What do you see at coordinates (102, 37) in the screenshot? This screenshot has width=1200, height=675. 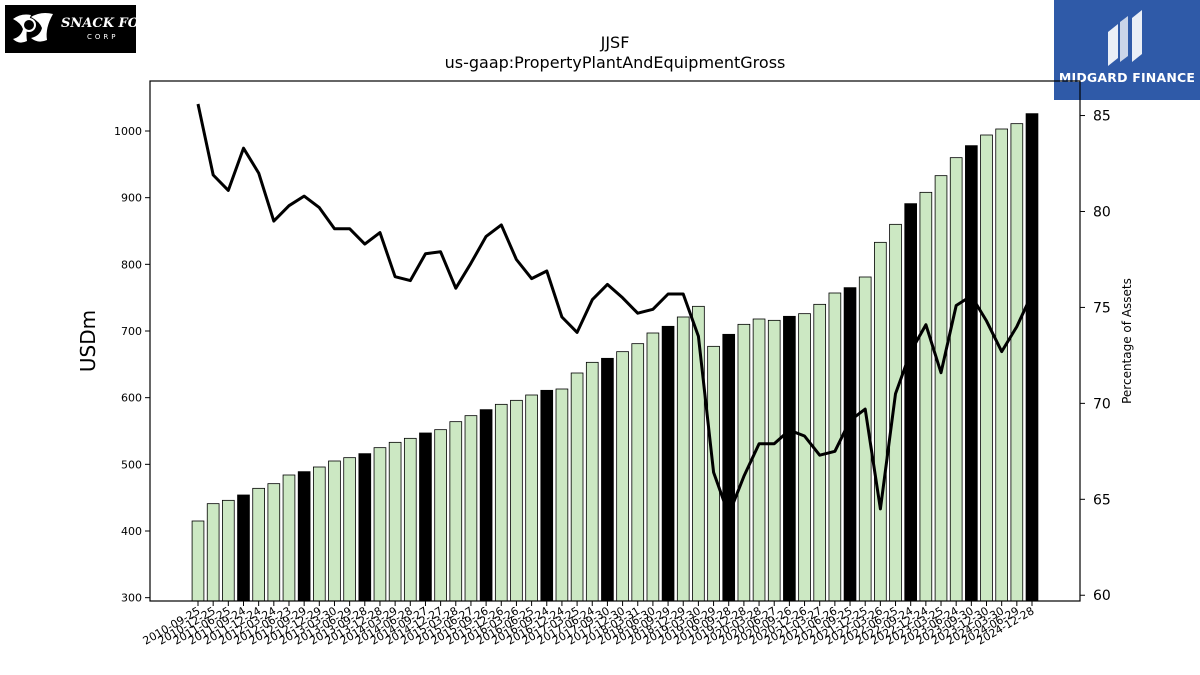 I see `svg-text: CORP` at bounding box center [102, 37].